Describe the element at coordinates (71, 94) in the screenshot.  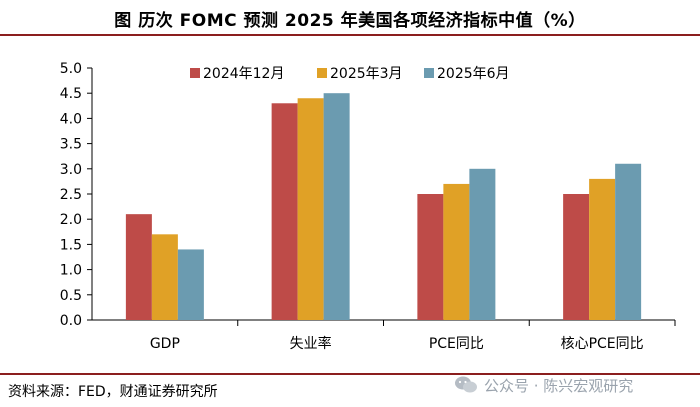
I see `y-tick-label: 4.5` at that location.